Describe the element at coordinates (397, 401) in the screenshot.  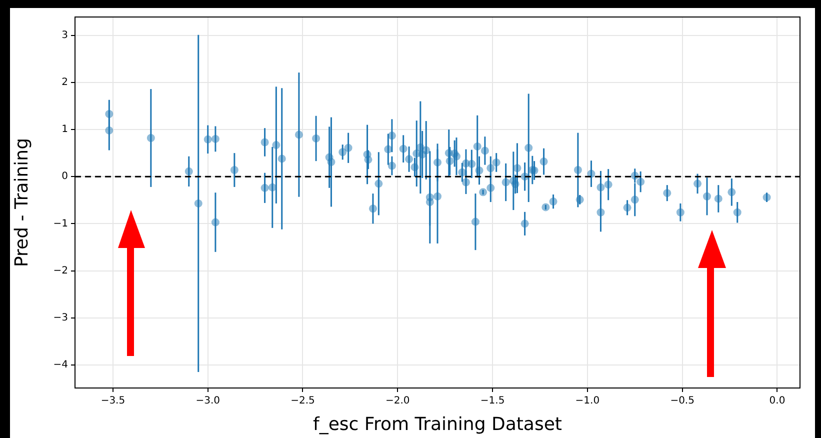
I see `x-tick-label: −2.0` at that location.